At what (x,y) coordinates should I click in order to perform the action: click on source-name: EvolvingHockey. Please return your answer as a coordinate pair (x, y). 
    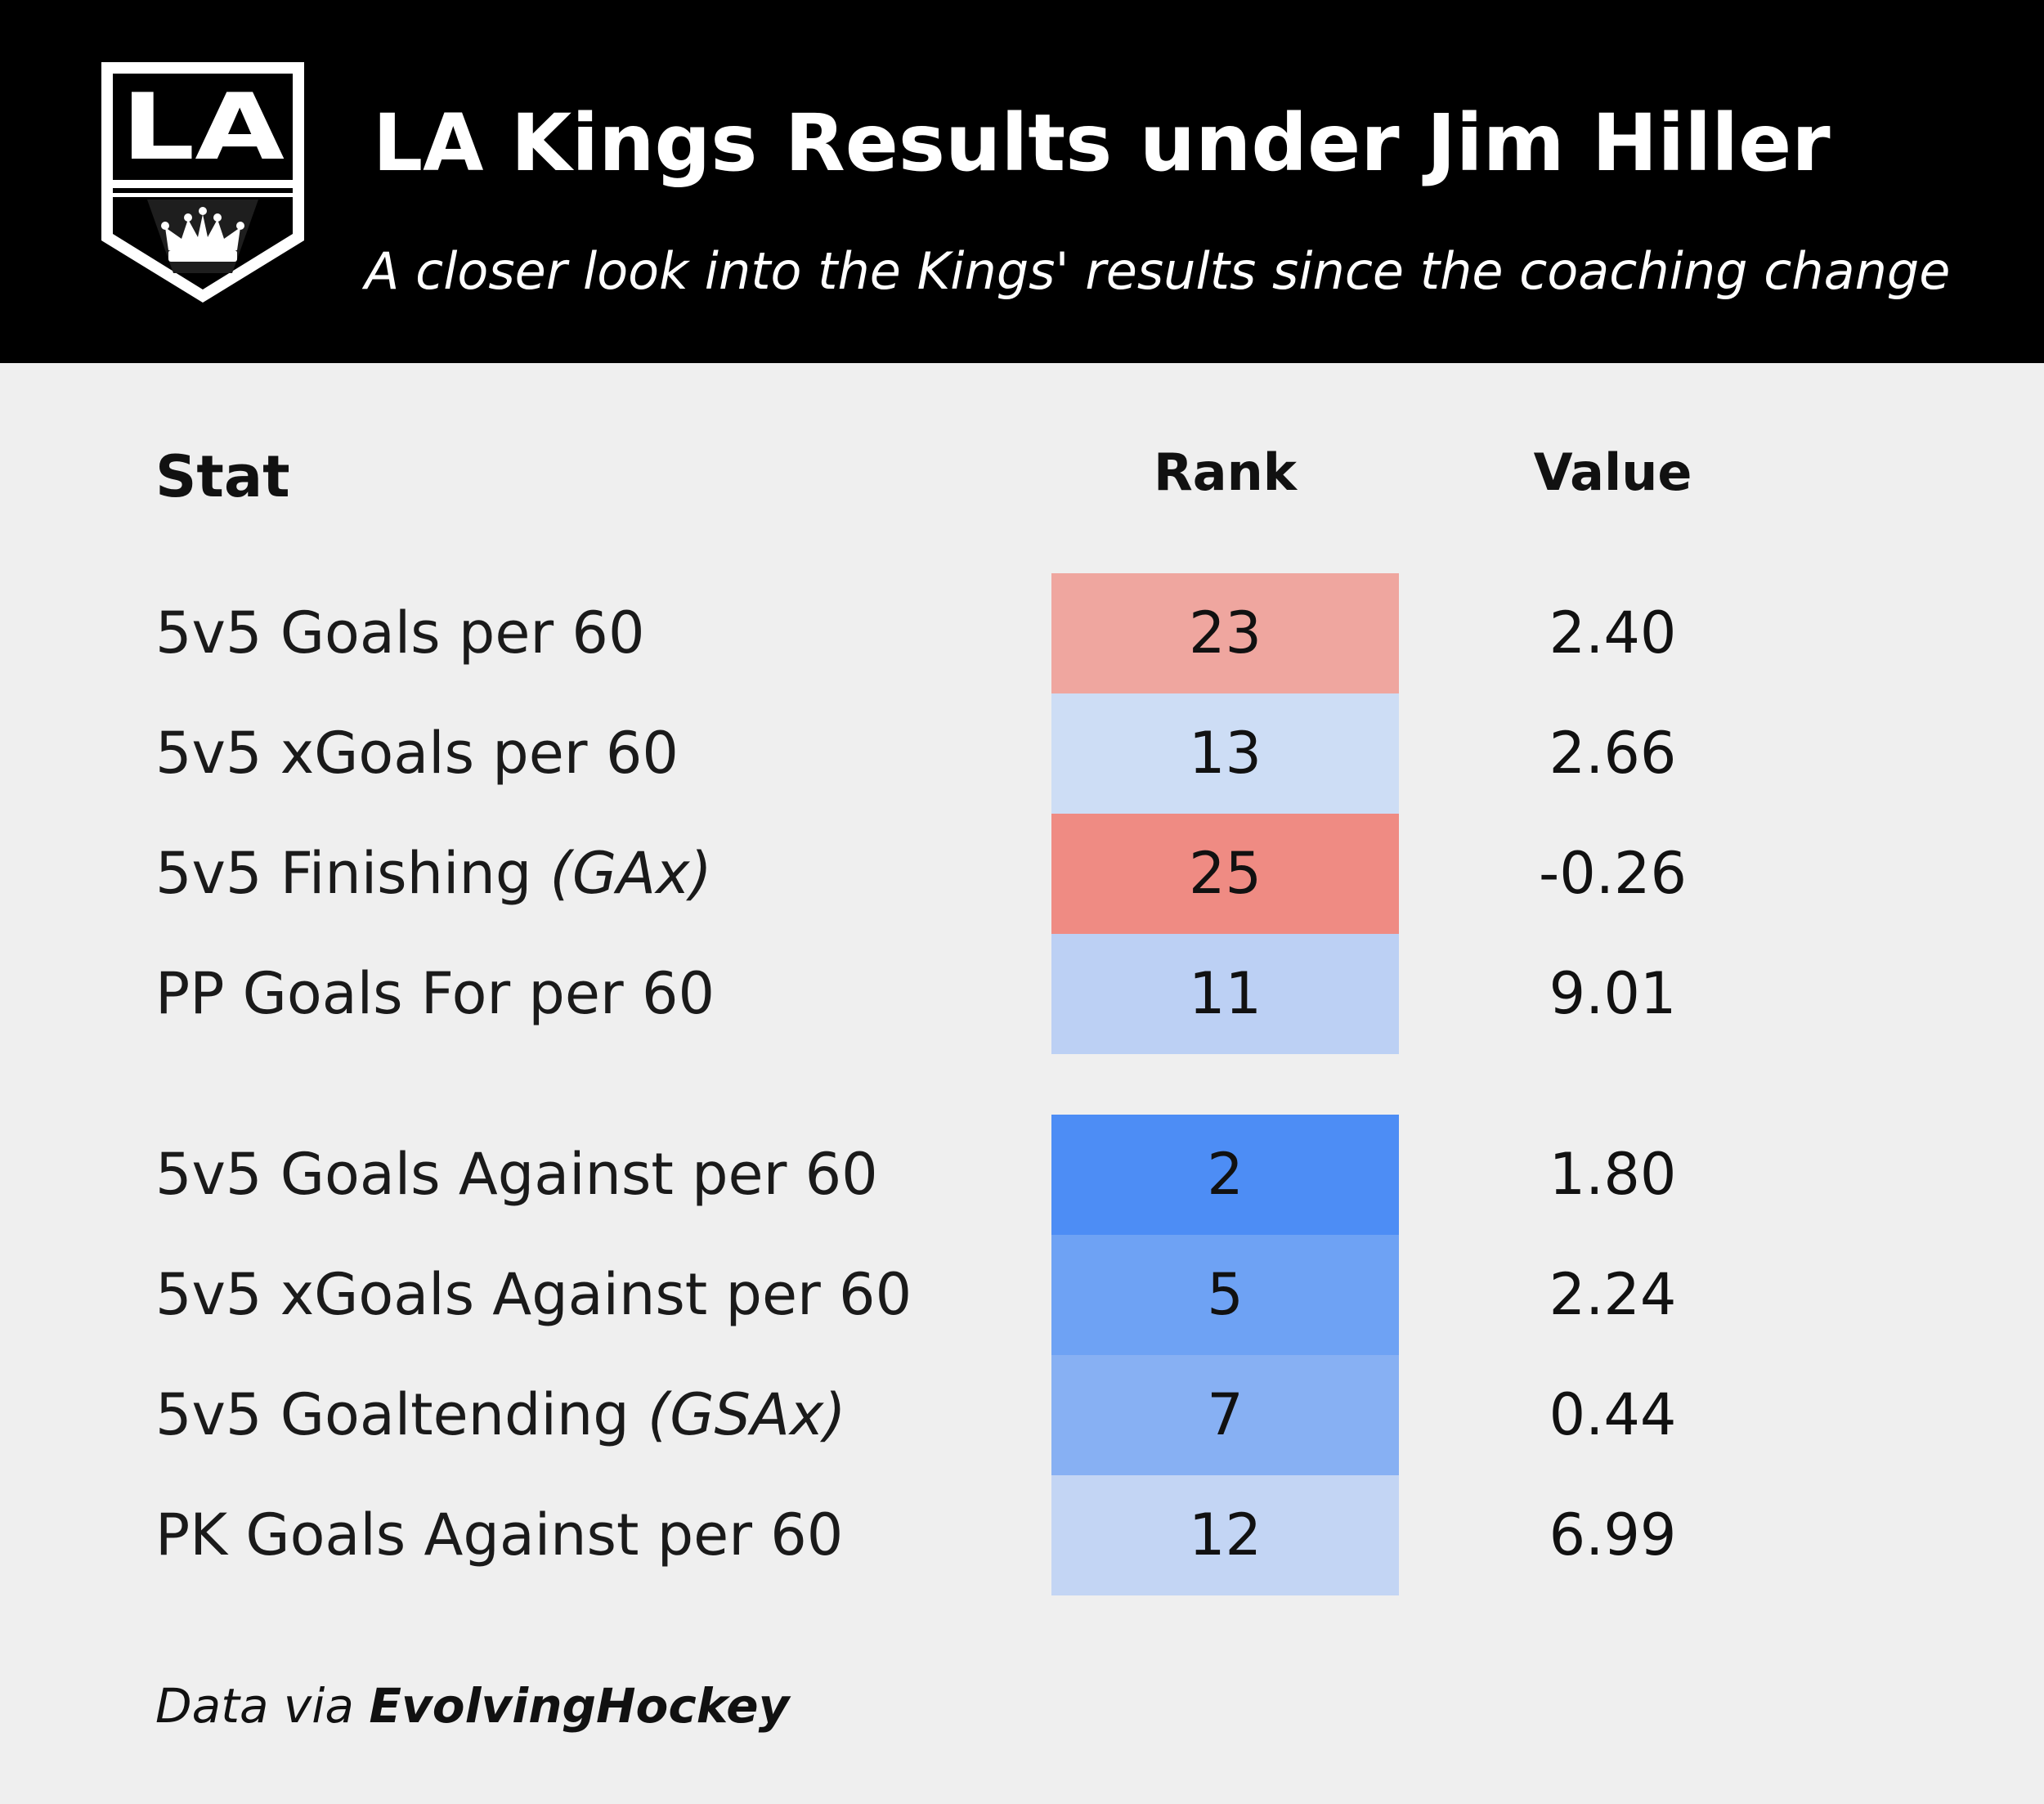
    Looking at the image, I should click on (580, 1706).